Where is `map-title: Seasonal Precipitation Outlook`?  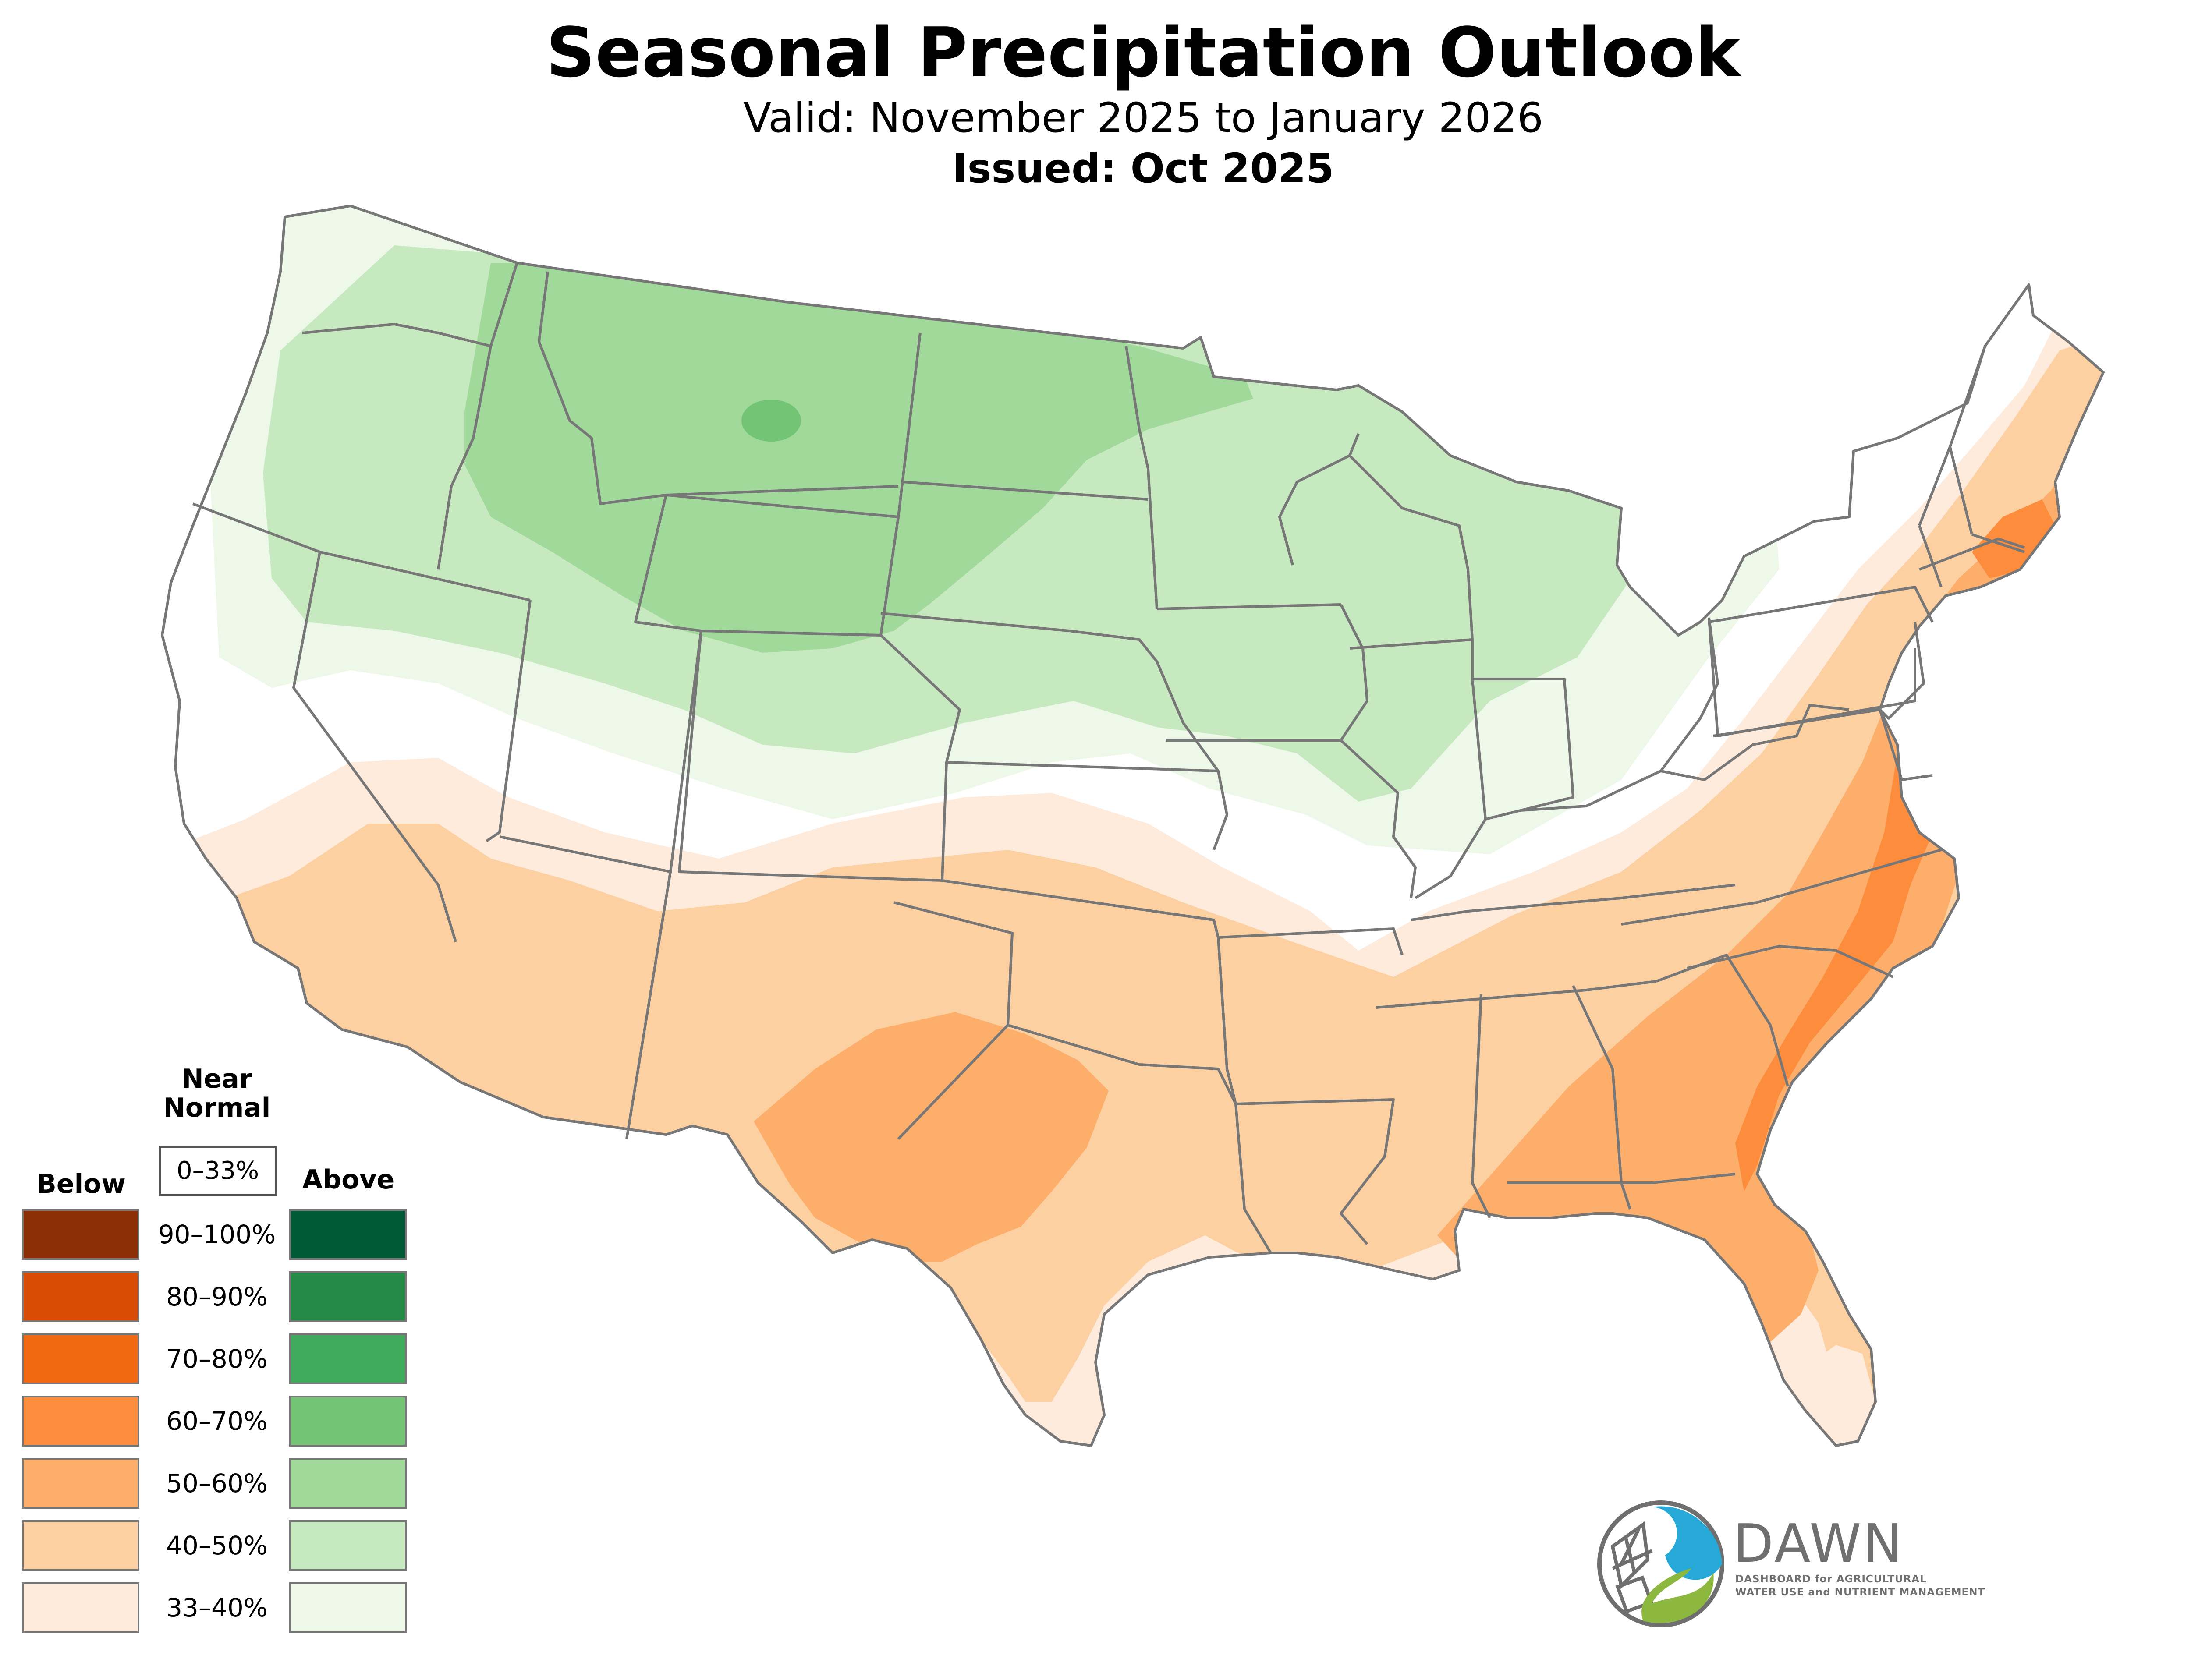 map-title: Seasonal Precipitation Outlook is located at coordinates (1143, 52).